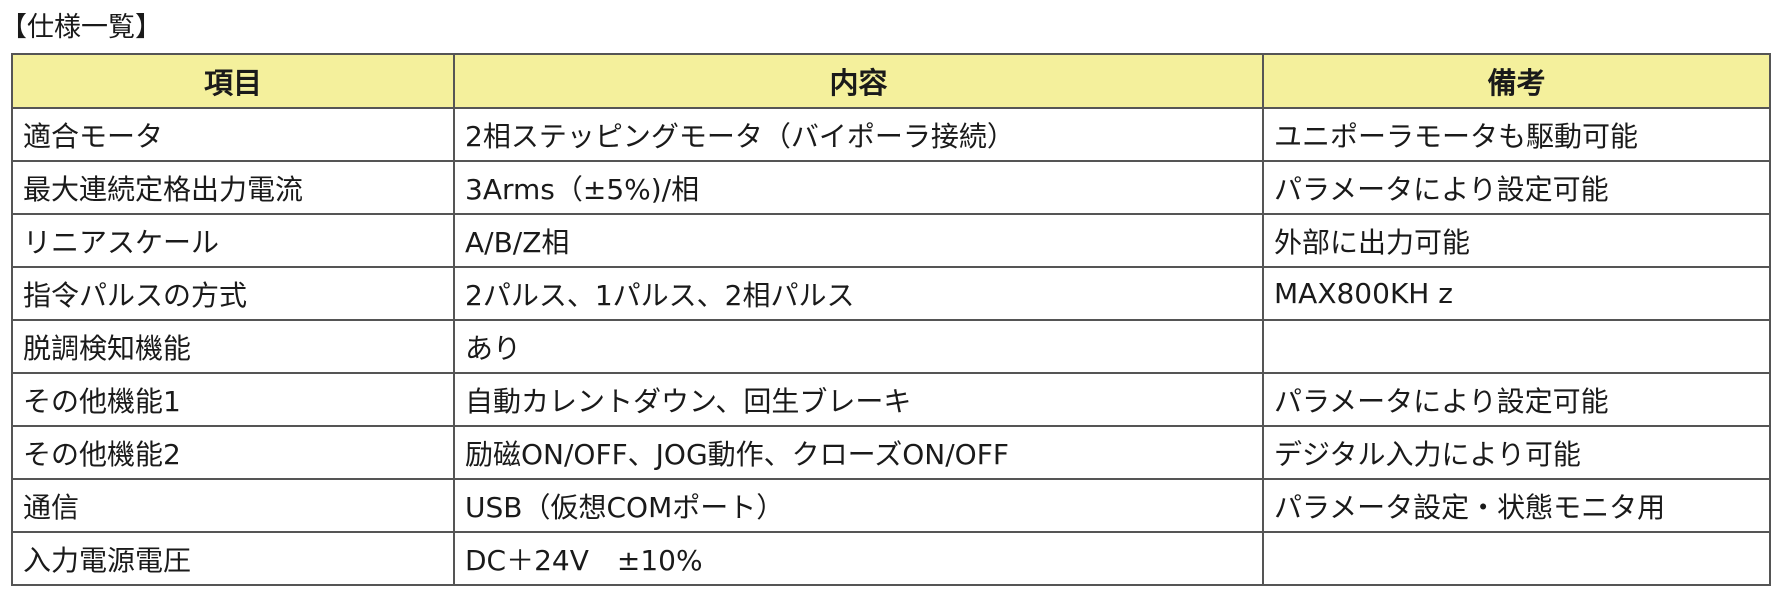 This screenshot has width=1772, height=591. I want to click on table-row: 入力電源電圧 DC＋24V ±10%, so click(891, 558).